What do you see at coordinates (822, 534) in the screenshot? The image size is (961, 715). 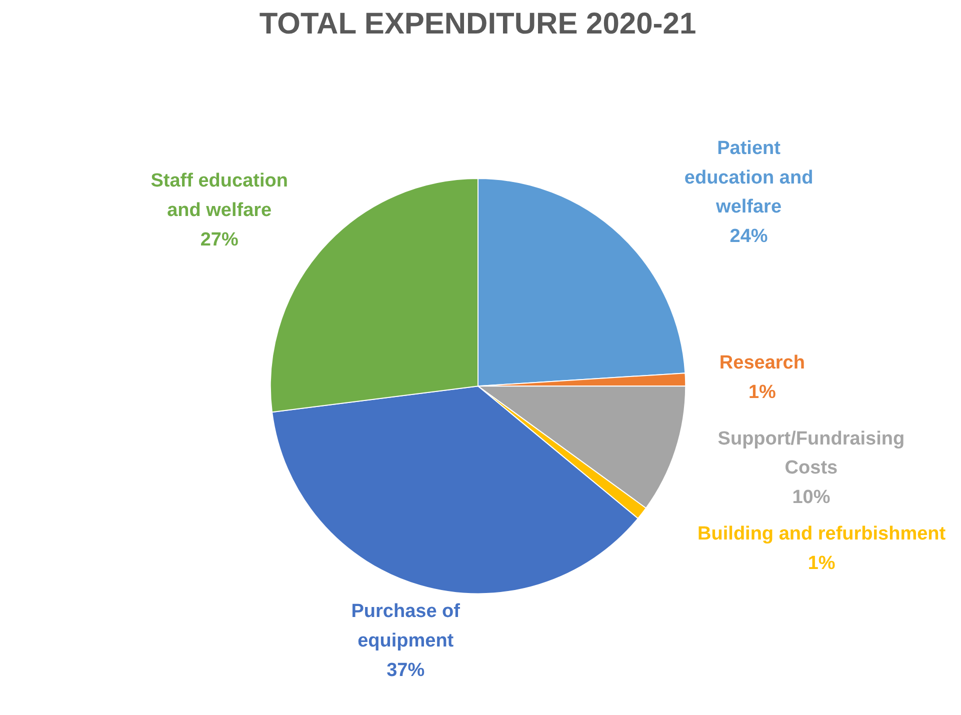 I see `slice-label: Building and refurbishment` at bounding box center [822, 534].